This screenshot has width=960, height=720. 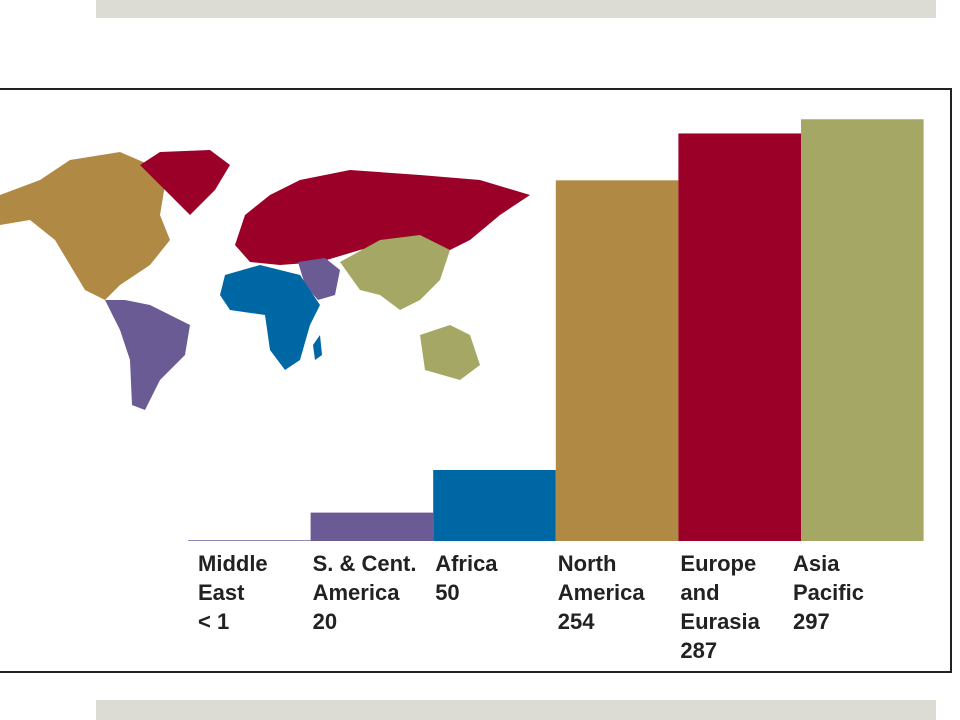 I want to click on value-label: < 1, so click(x=214, y=621).